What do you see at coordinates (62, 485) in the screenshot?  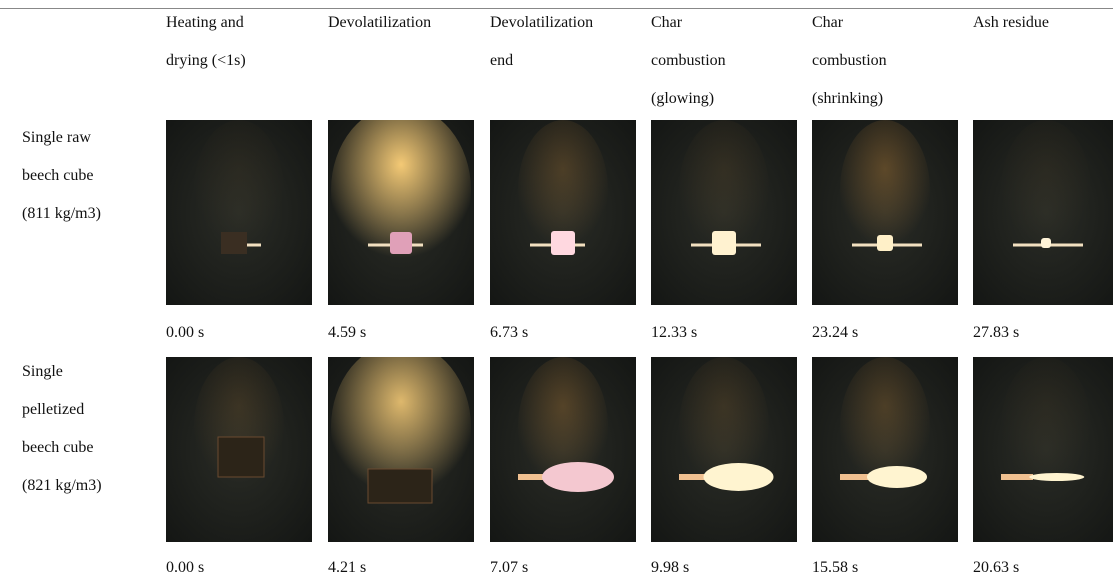 I see `row-label: (821 kg/m3)` at bounding box center [62, 485].